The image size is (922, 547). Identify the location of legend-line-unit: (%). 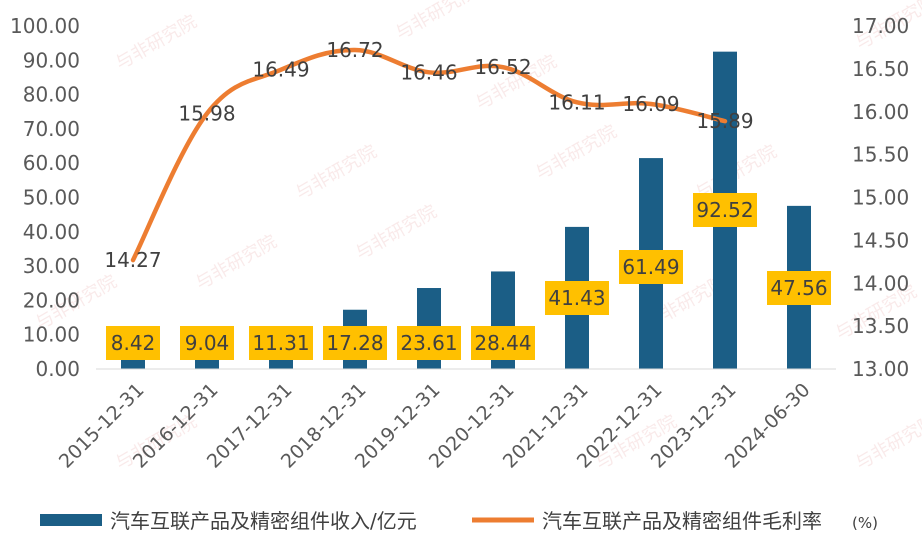
(865, 523).